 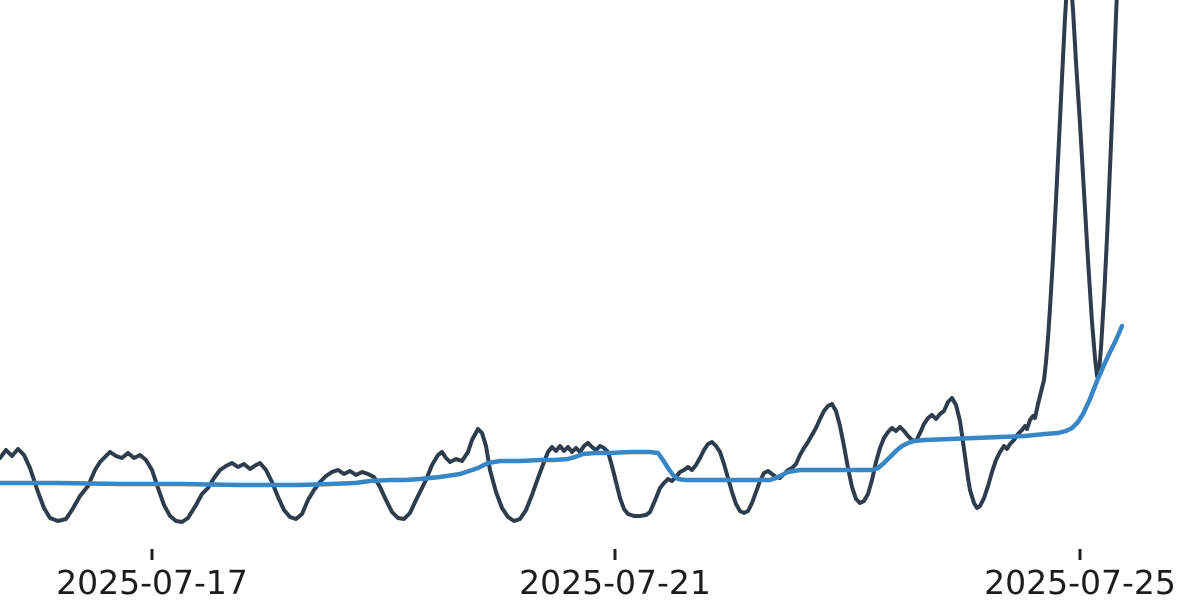 I want to click on x-tick-label-2: 2025-07-21, so click(x=615, y=581).